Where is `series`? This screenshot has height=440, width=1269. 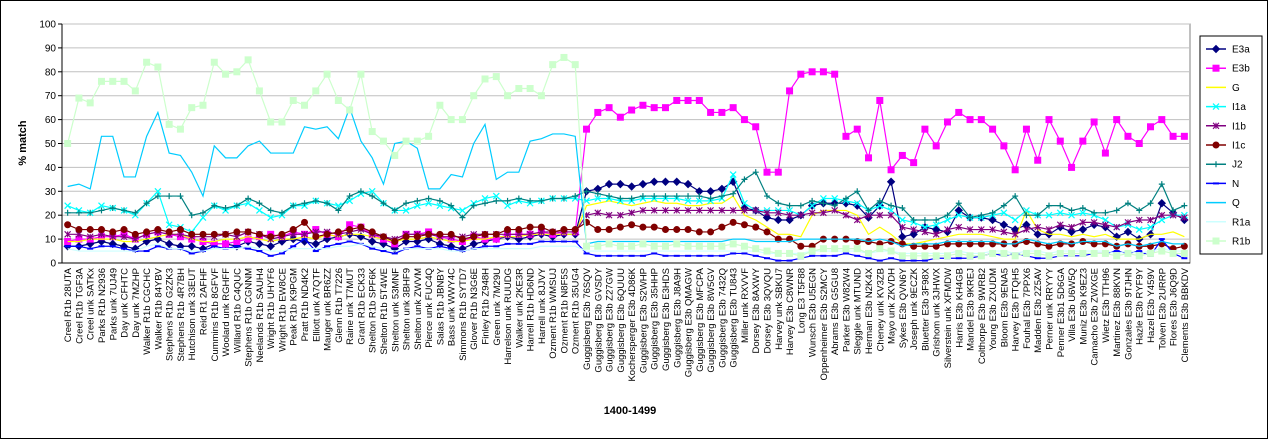 series is located at coordinates (626, 220).